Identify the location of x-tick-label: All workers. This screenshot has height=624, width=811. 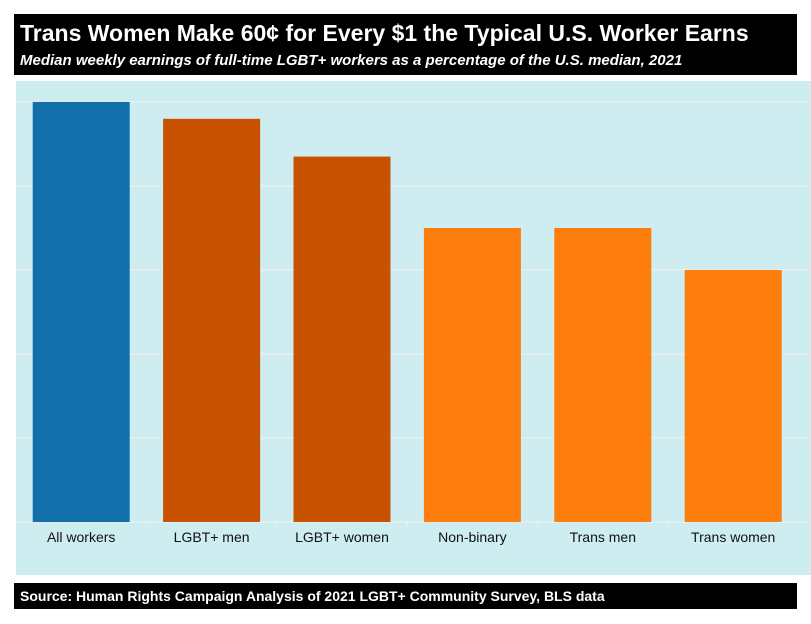
(81, 537).